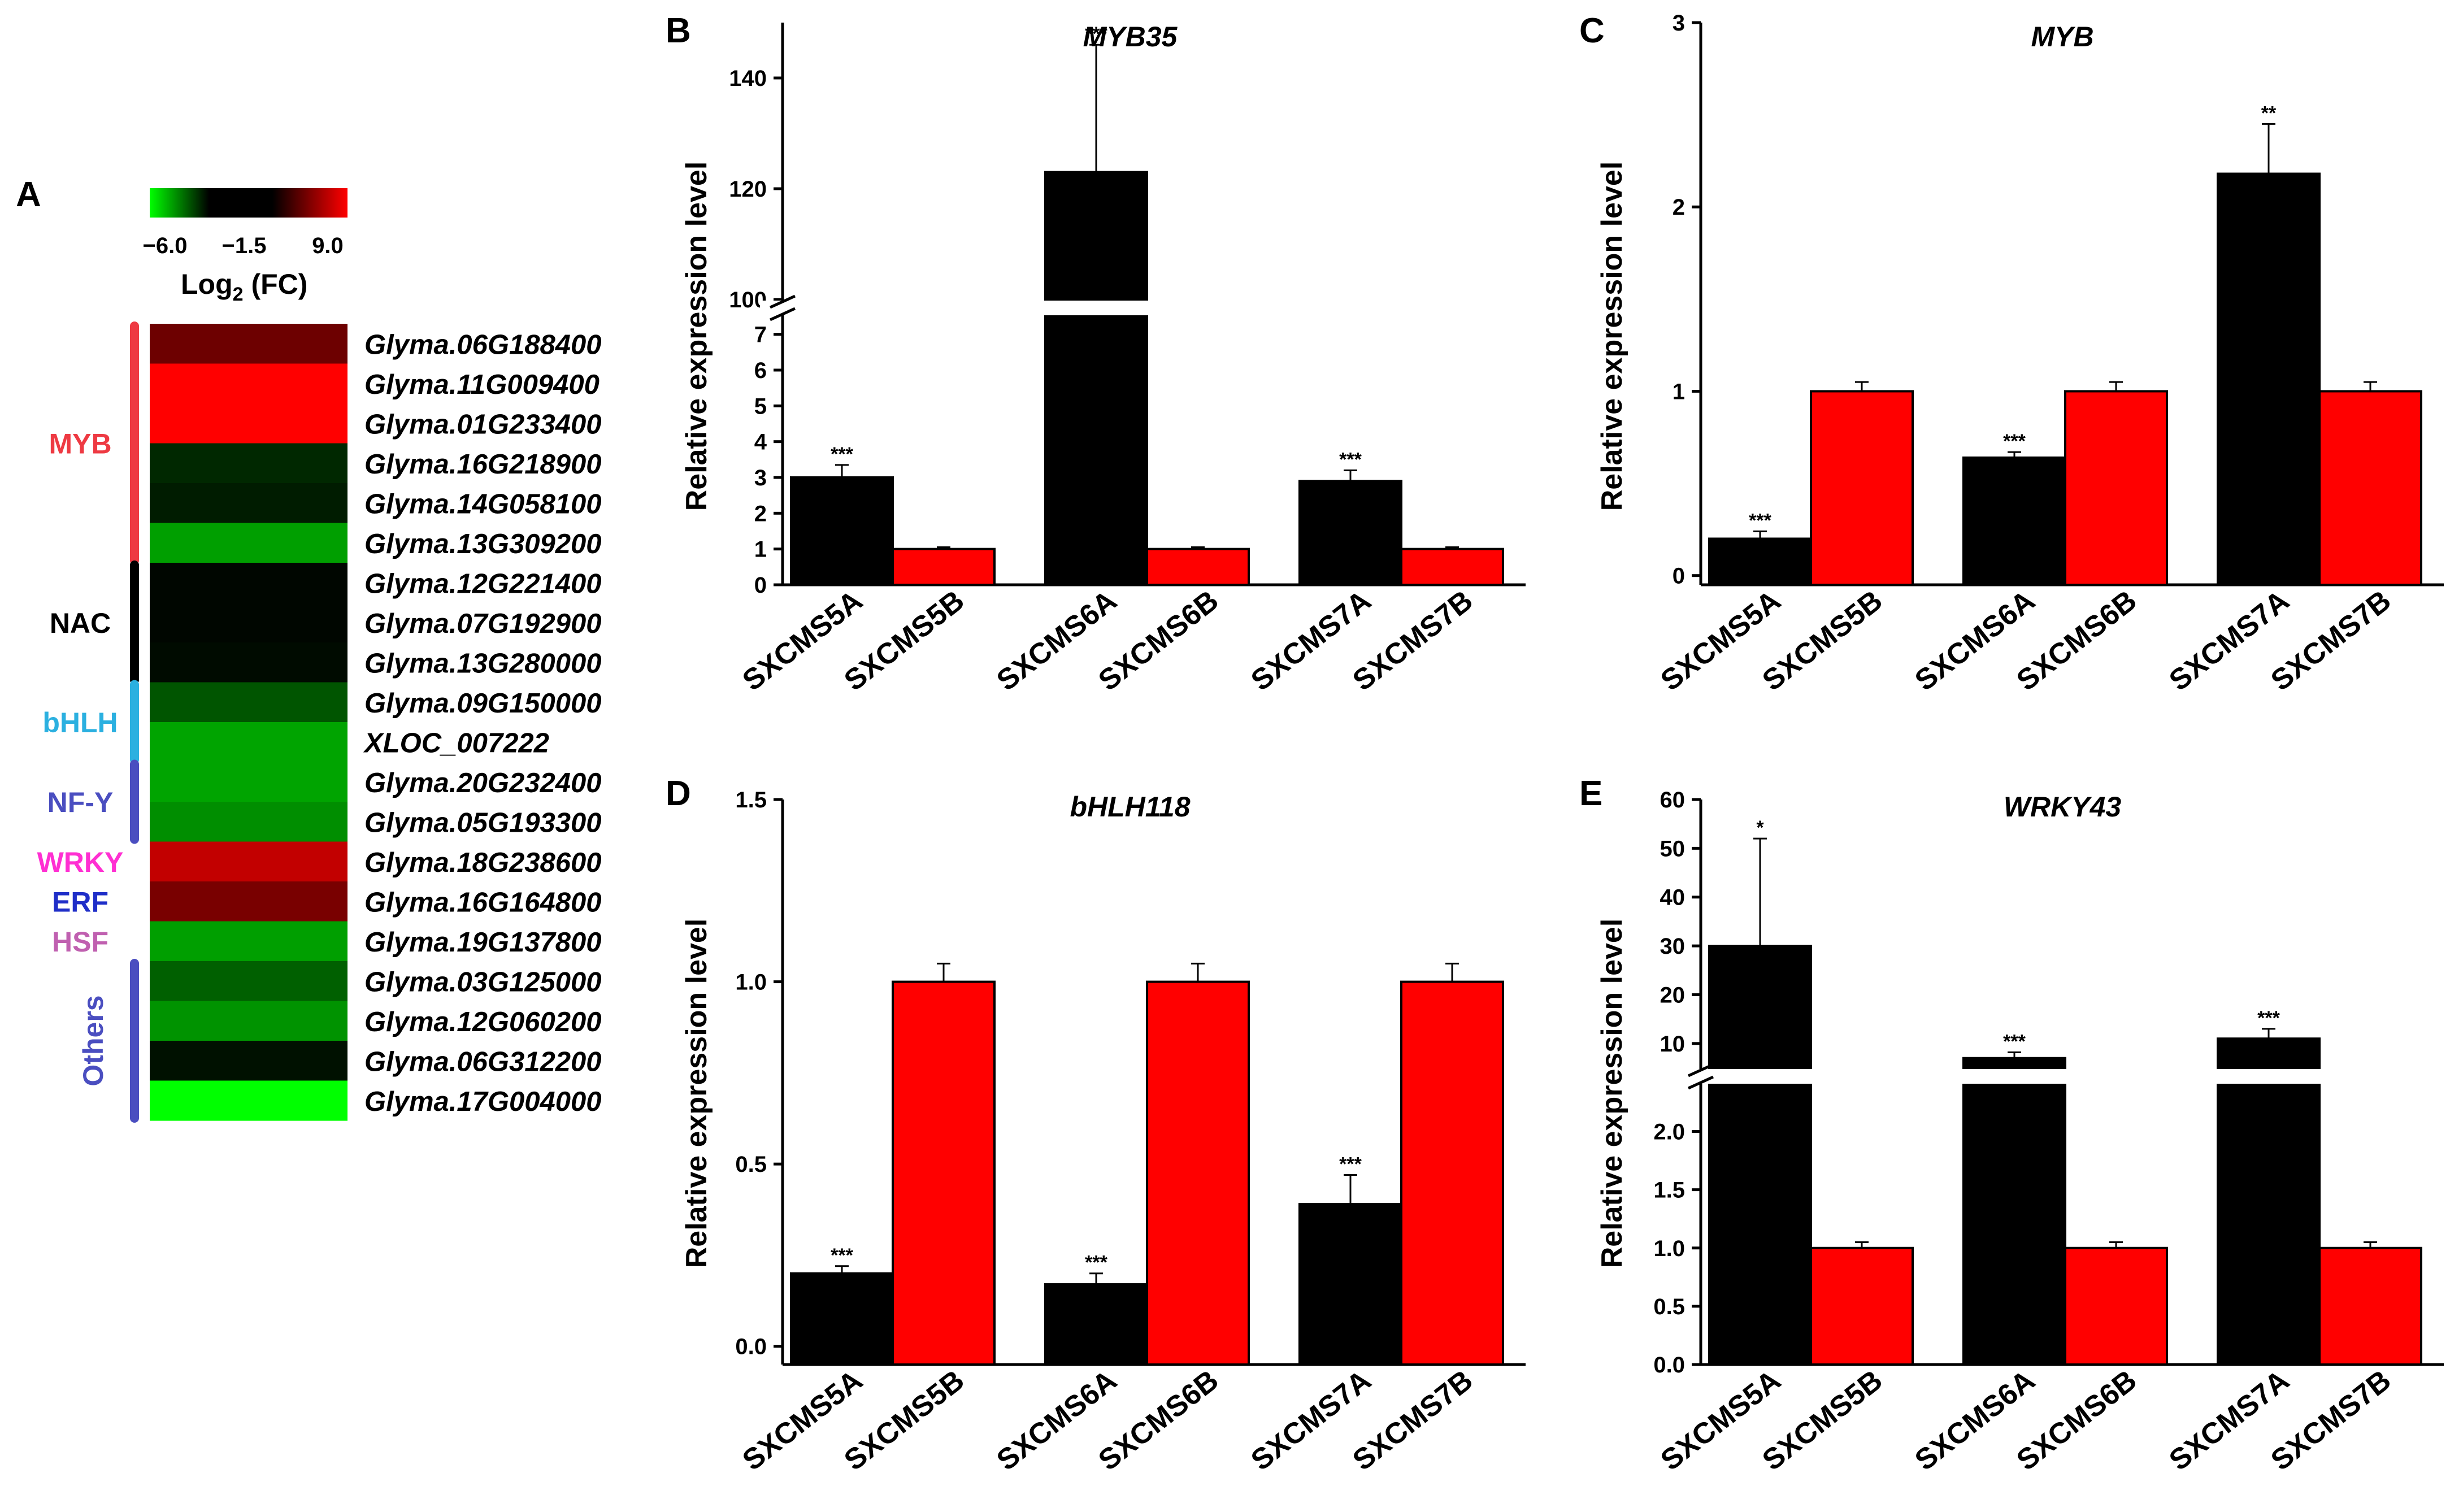 This screenshot has width=2450, height=1512. Describe the element at coordinates (483, 663) in the screenshot. I see `gene-label: Glyma.13G280000` at that location.